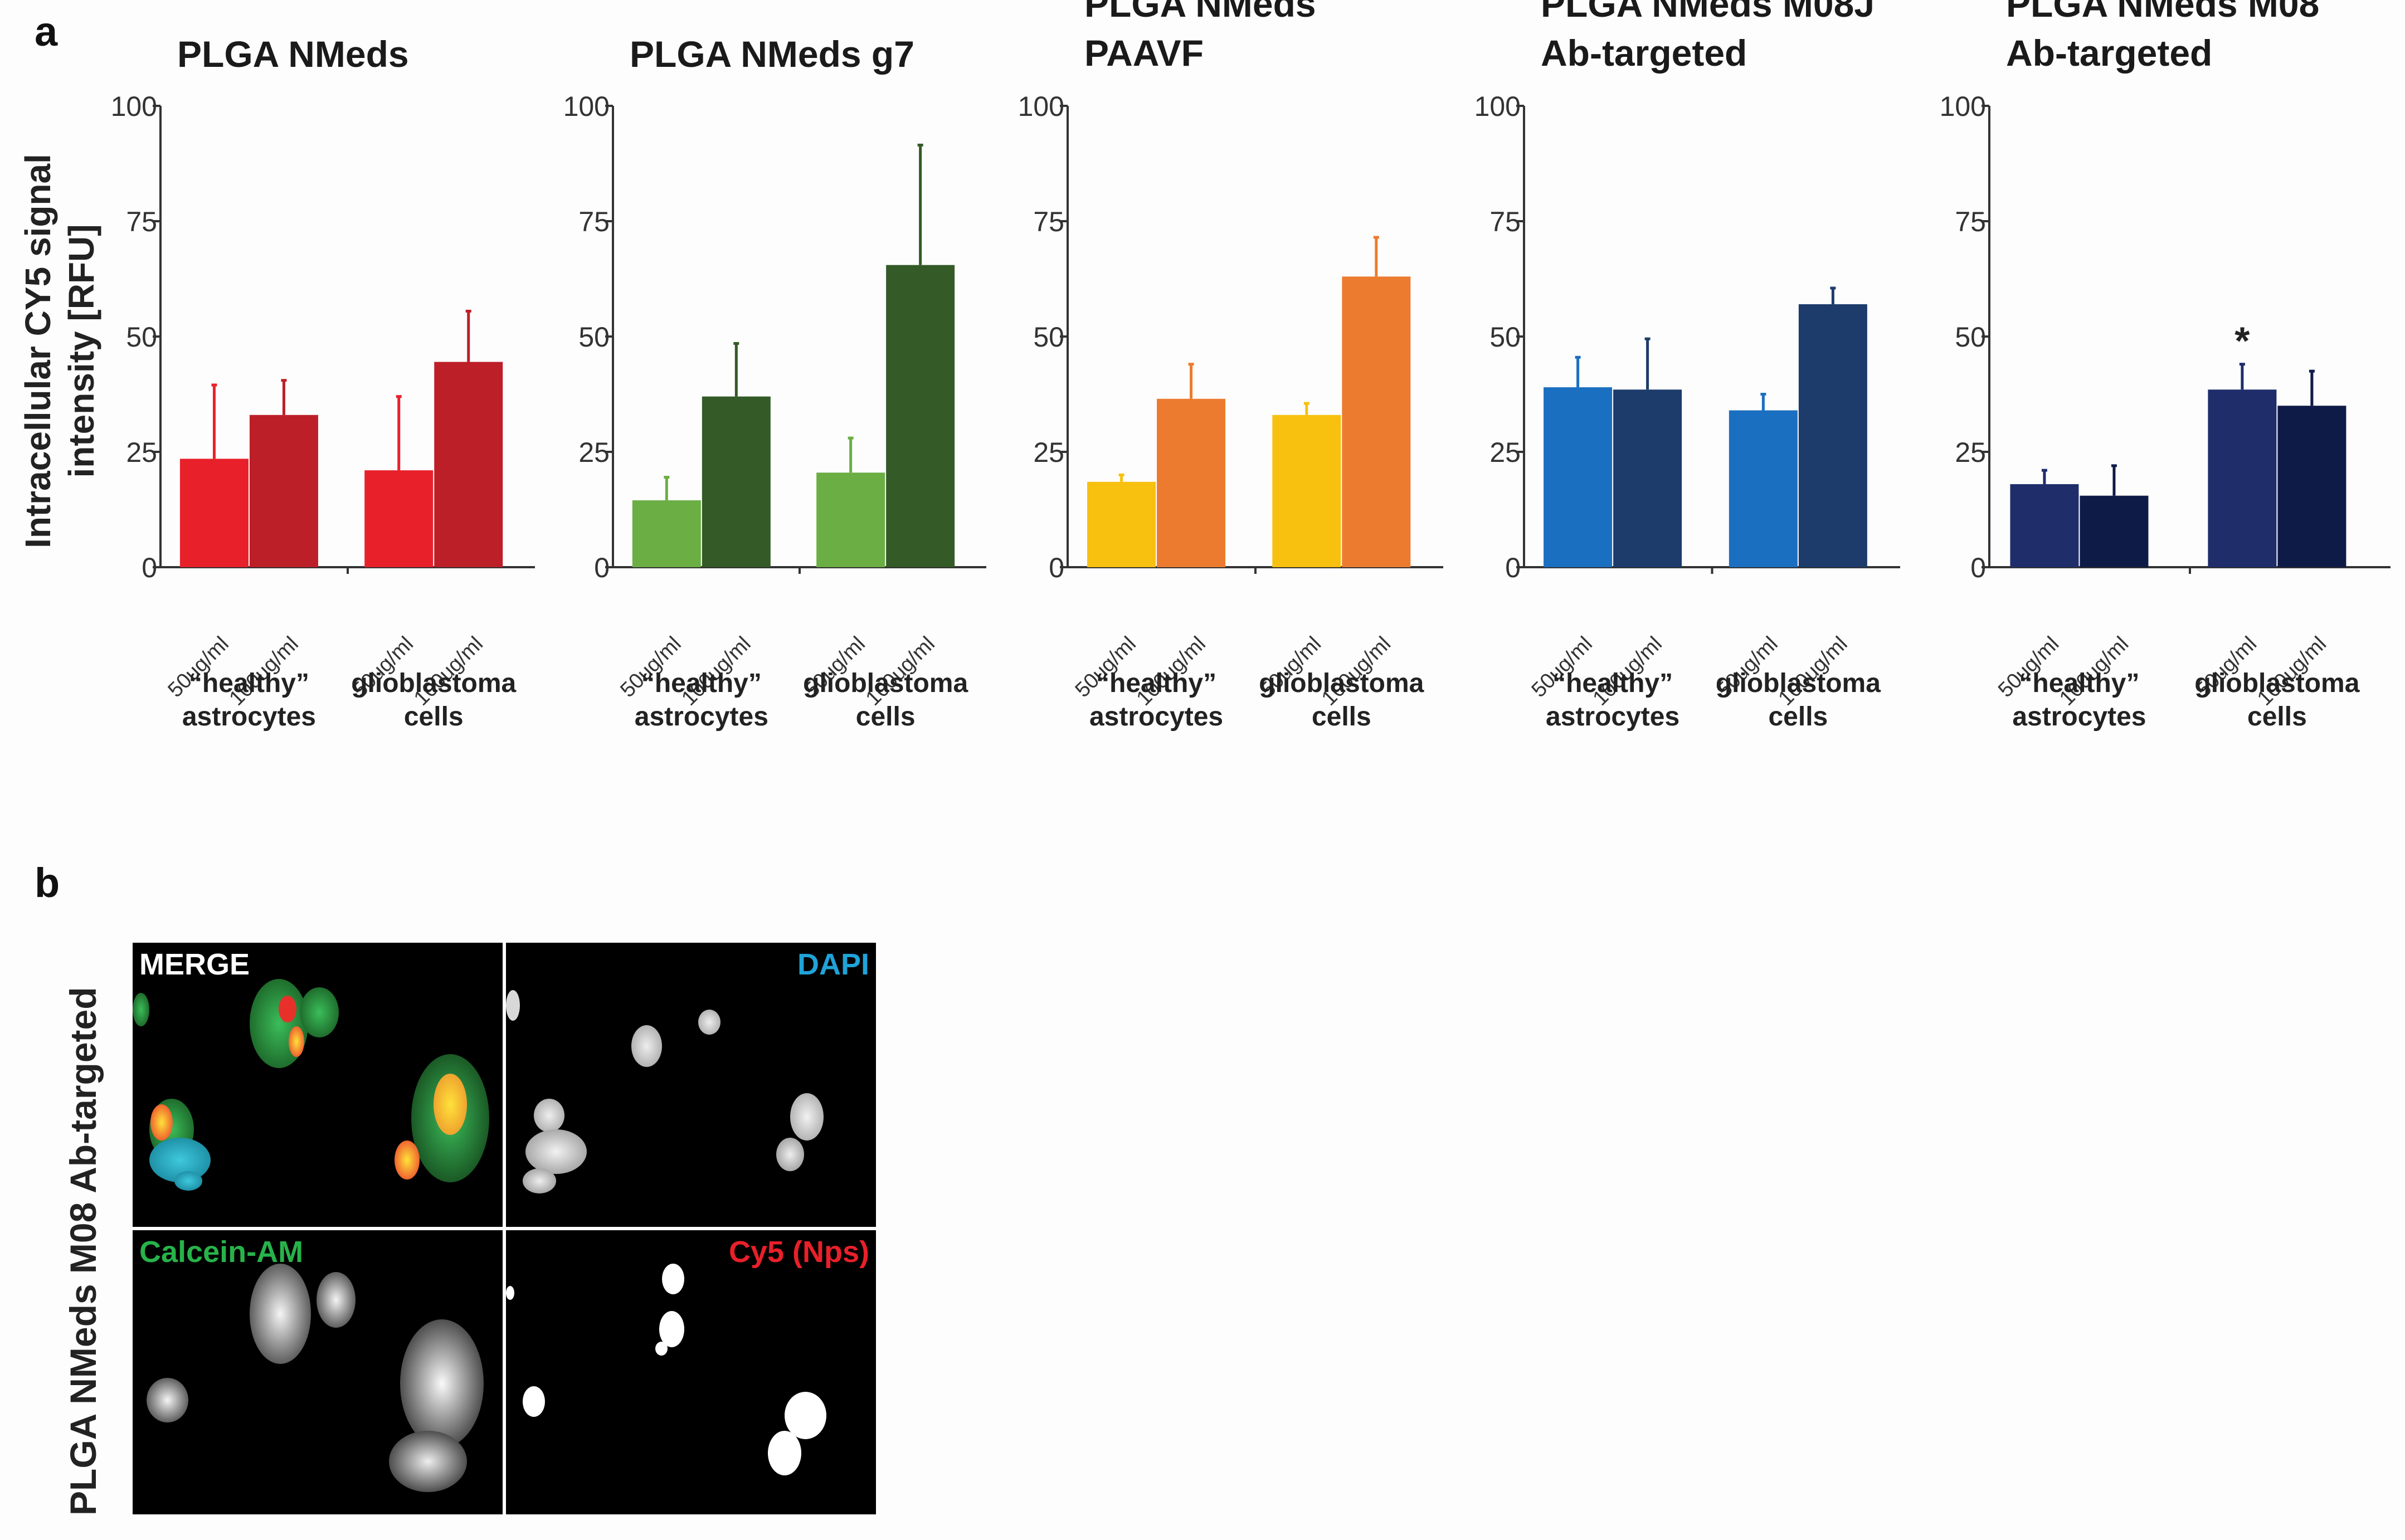 The image size is (2405, 1540). Describe the element at coordinates (799, 1252) in the screenshot. I see `micrograph-label-cy5: Cy5 (Nps)` at that location.